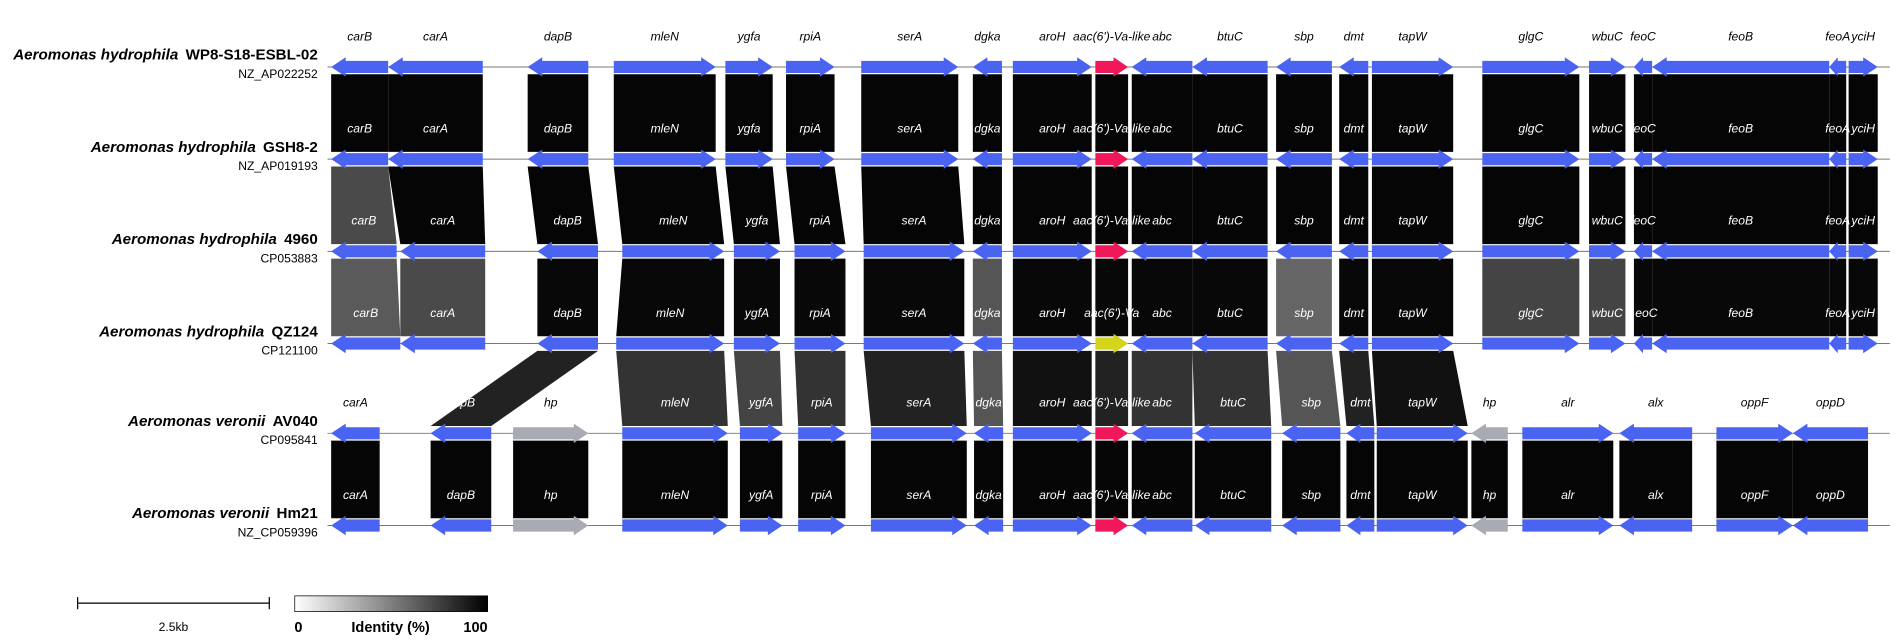 The height and width of the screenshot is (641, 1902). I want to click on gene-label: ygfa, so click(749, 36).